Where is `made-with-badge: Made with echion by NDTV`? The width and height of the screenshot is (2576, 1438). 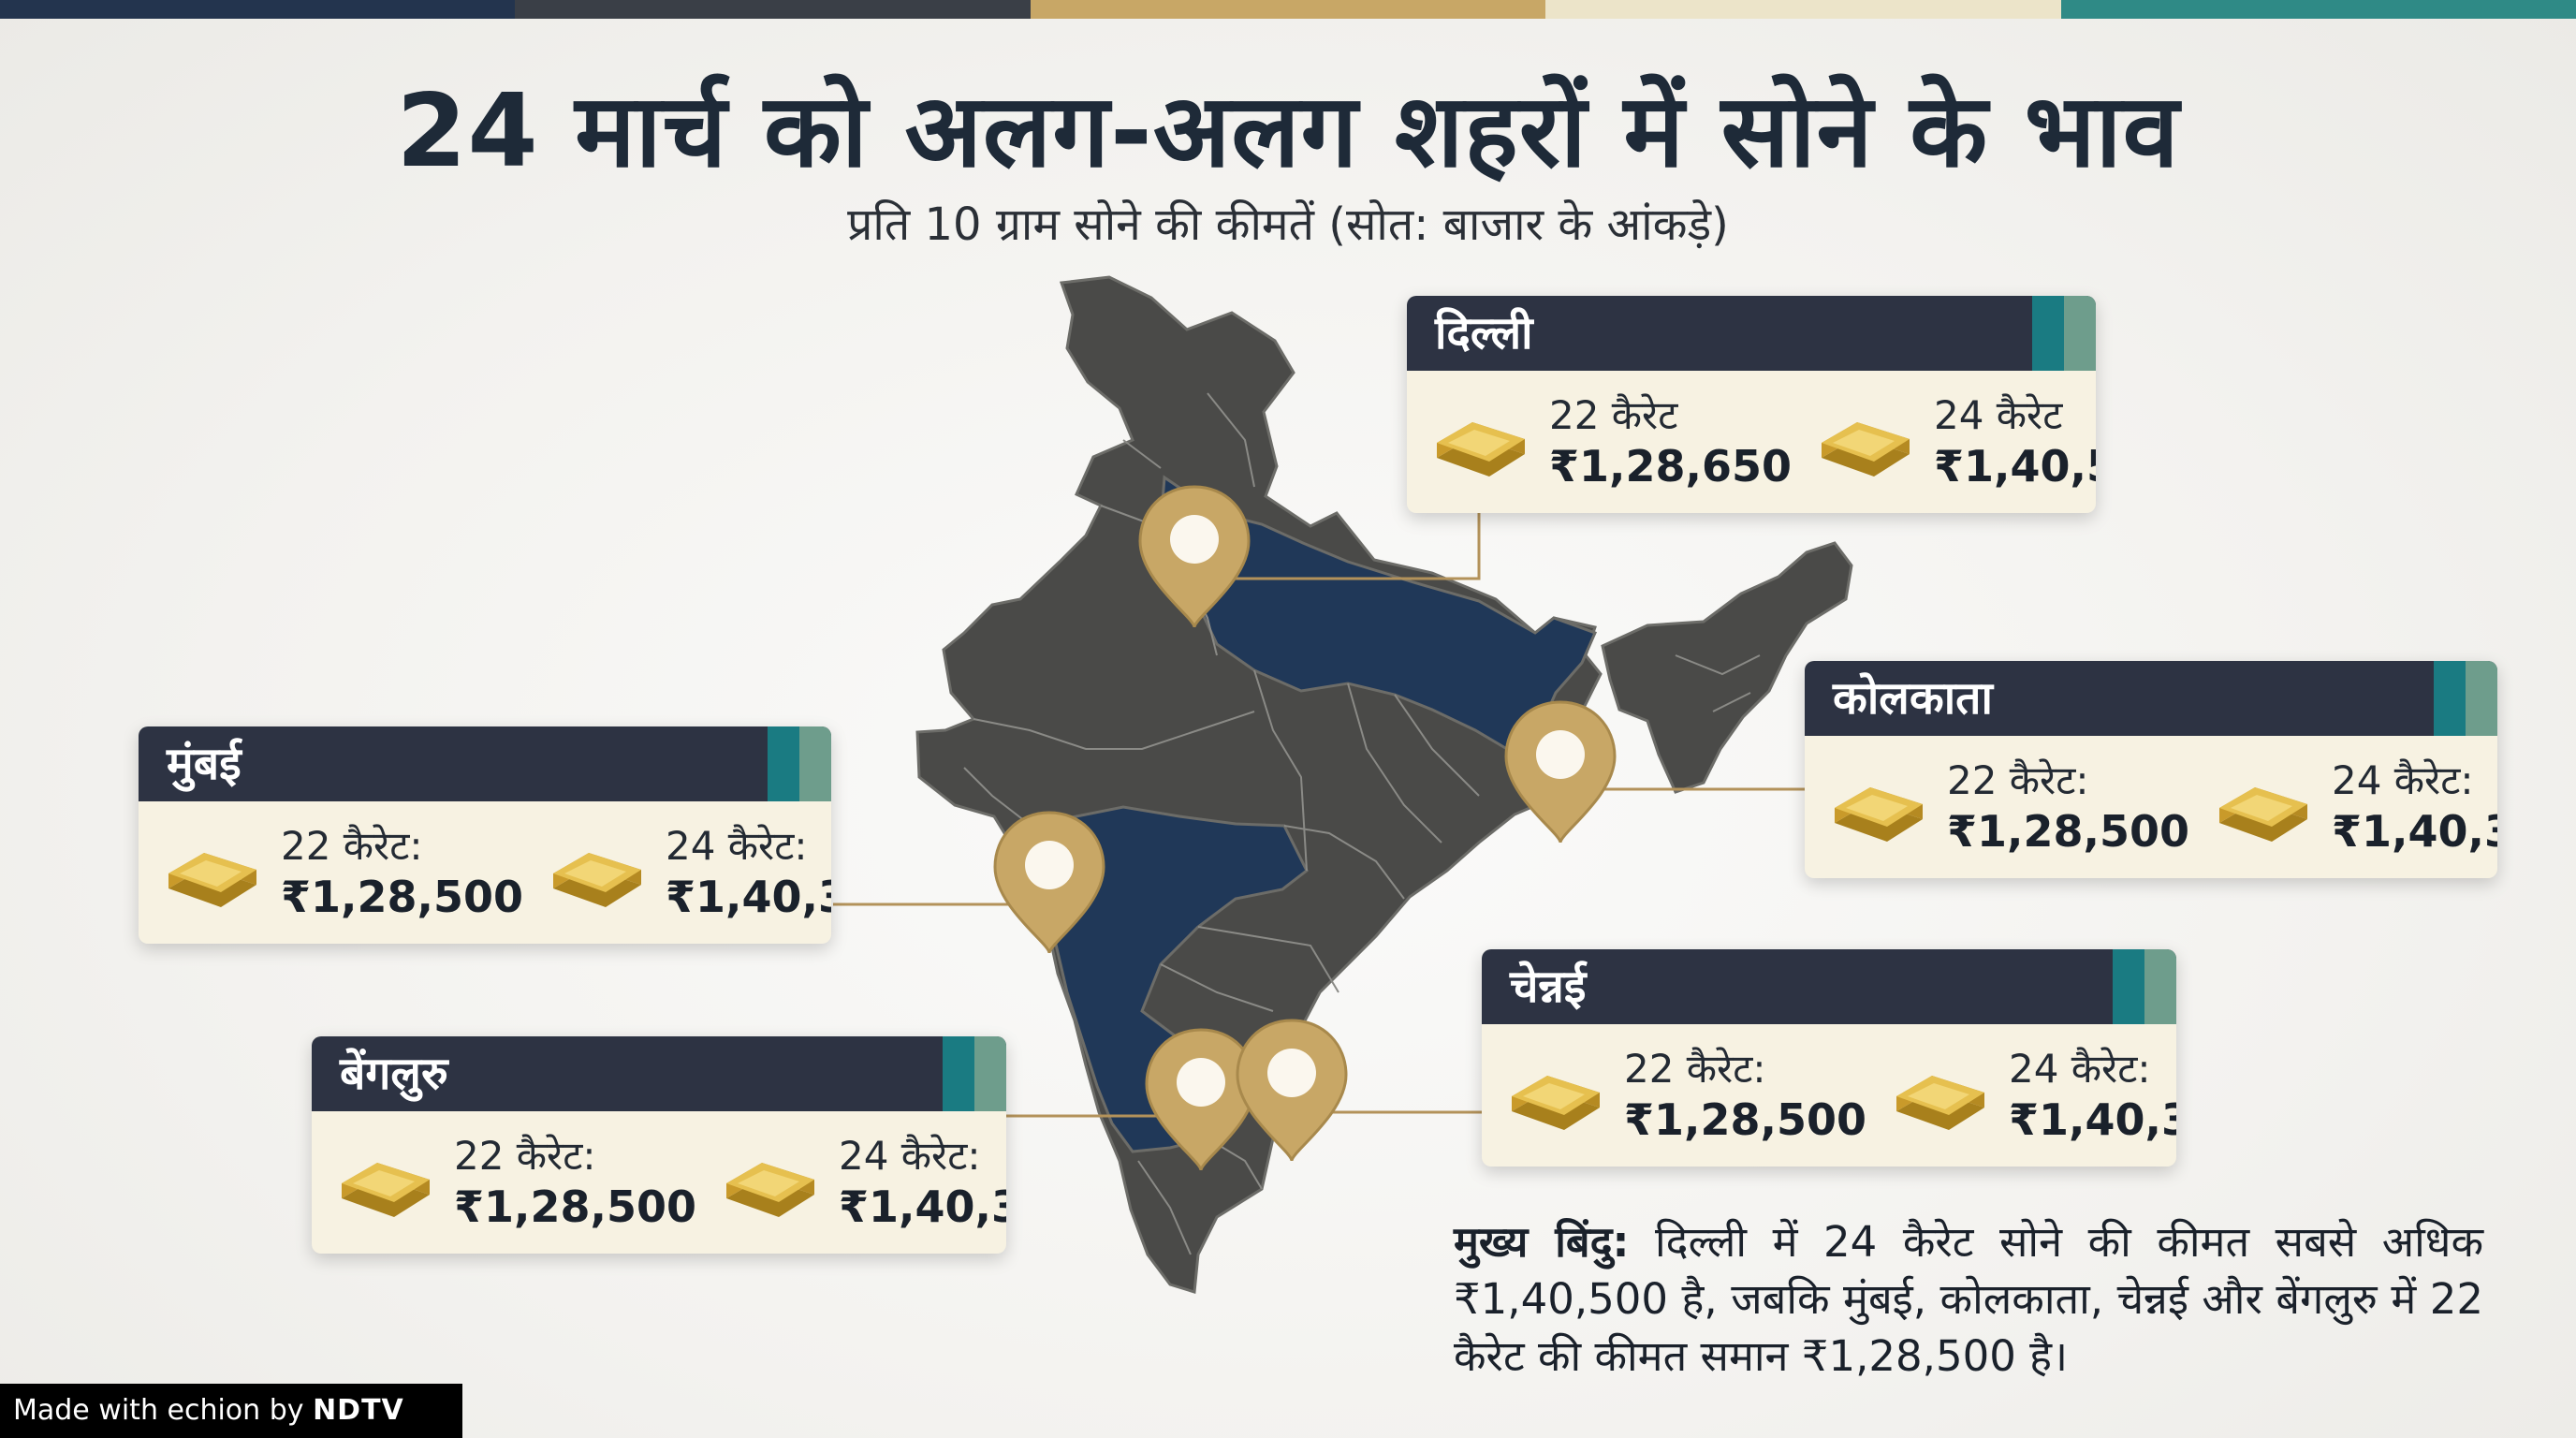 made-with-badge: Made with echion by NDTV is located at coordinates (231, 1411).